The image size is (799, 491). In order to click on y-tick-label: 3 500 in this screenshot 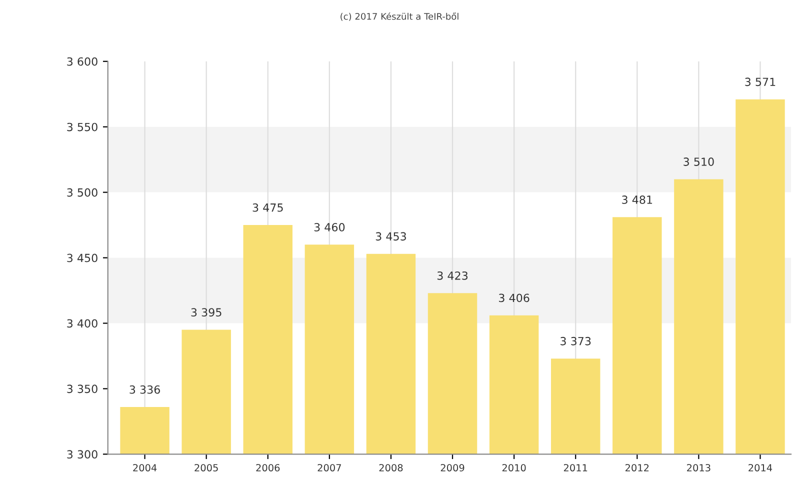, I will do `click(82, 192)`.